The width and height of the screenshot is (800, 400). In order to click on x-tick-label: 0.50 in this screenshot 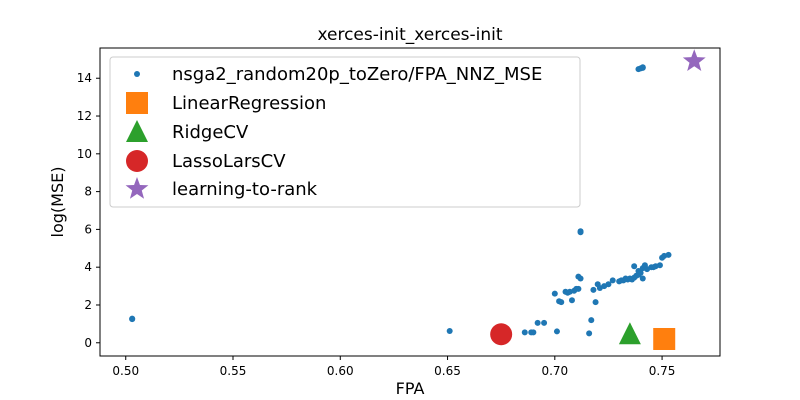, I will do `click(125, 371)`.